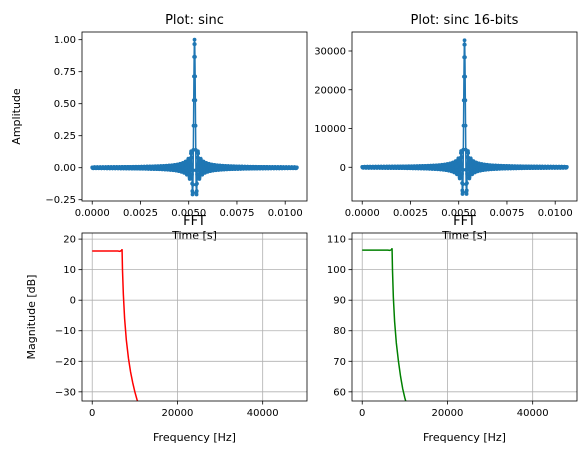  What do you see at coordinates (65, 362) in the screenshot?
I see `y-tick-label: −20` at bounding box center [65, 362].